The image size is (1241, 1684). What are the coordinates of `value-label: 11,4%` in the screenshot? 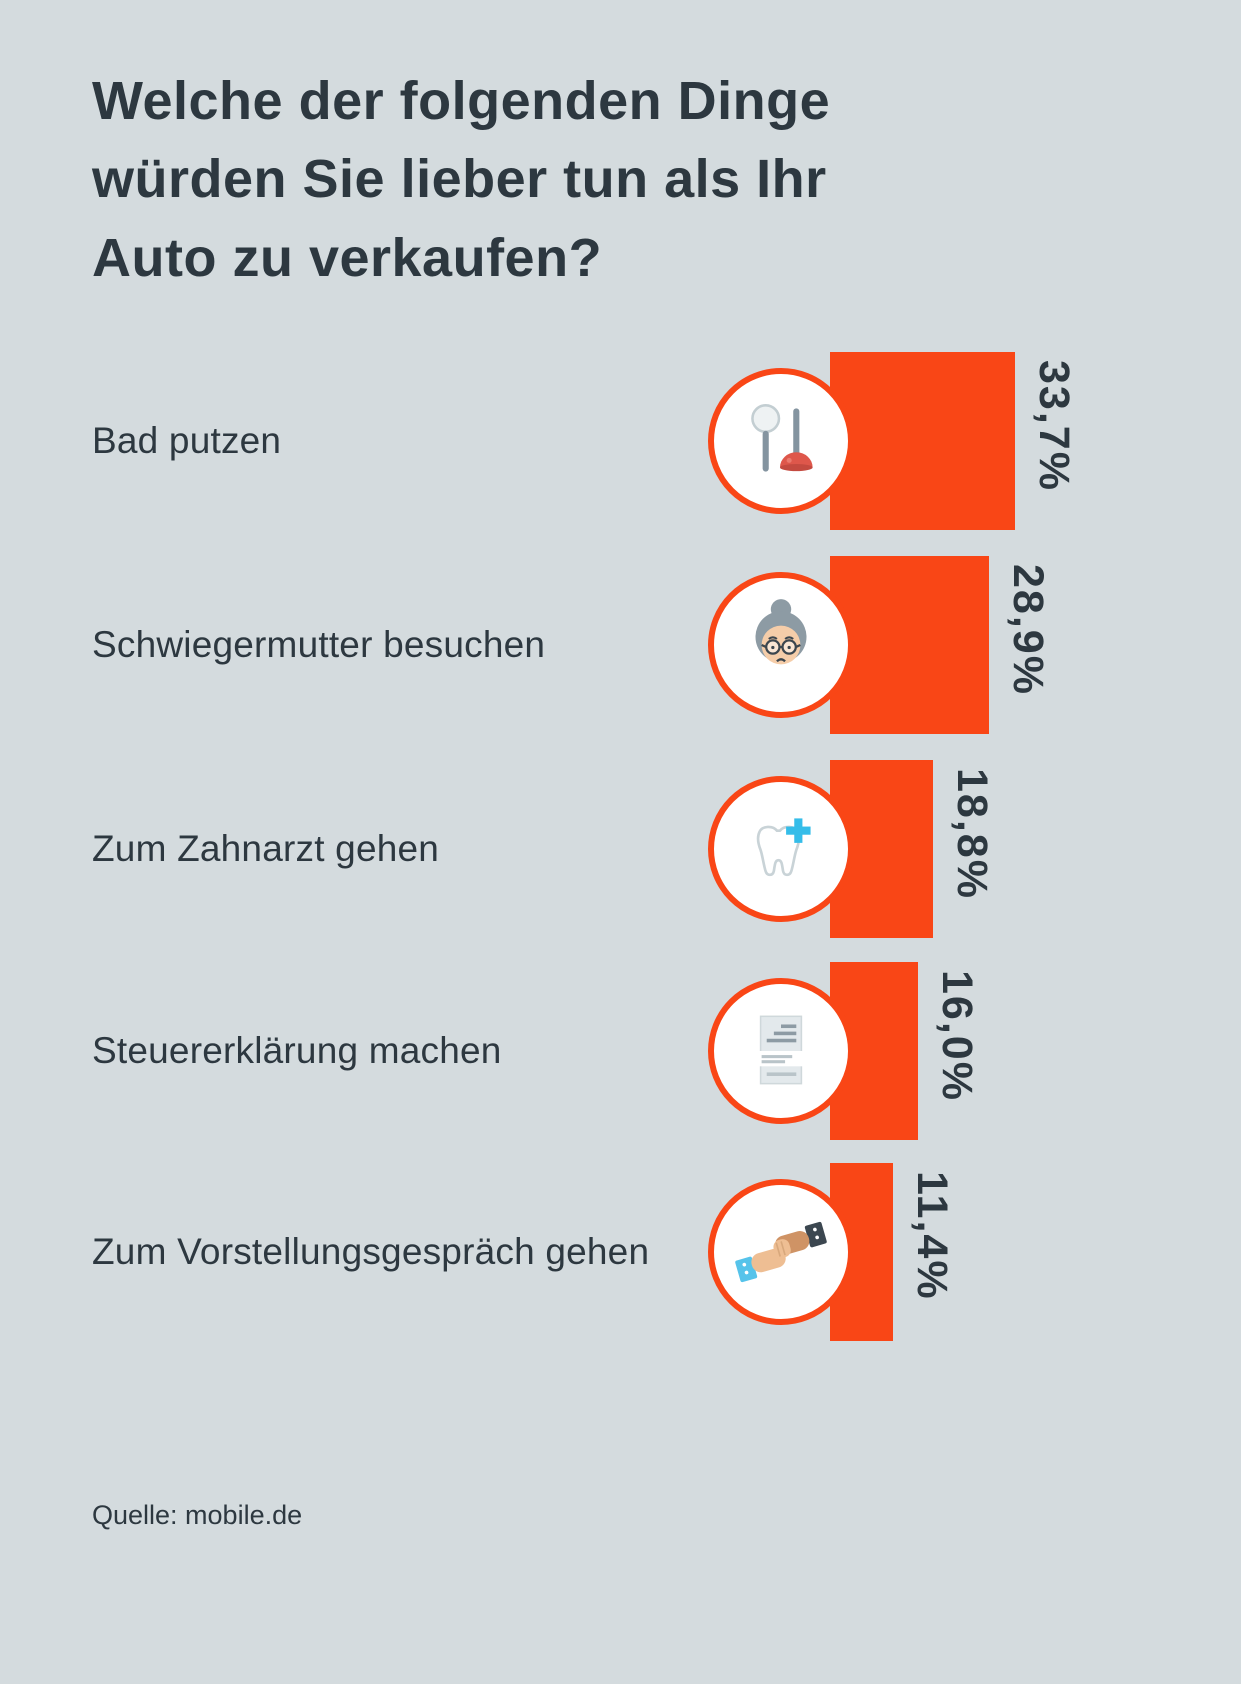 It's located at (932, 1236).